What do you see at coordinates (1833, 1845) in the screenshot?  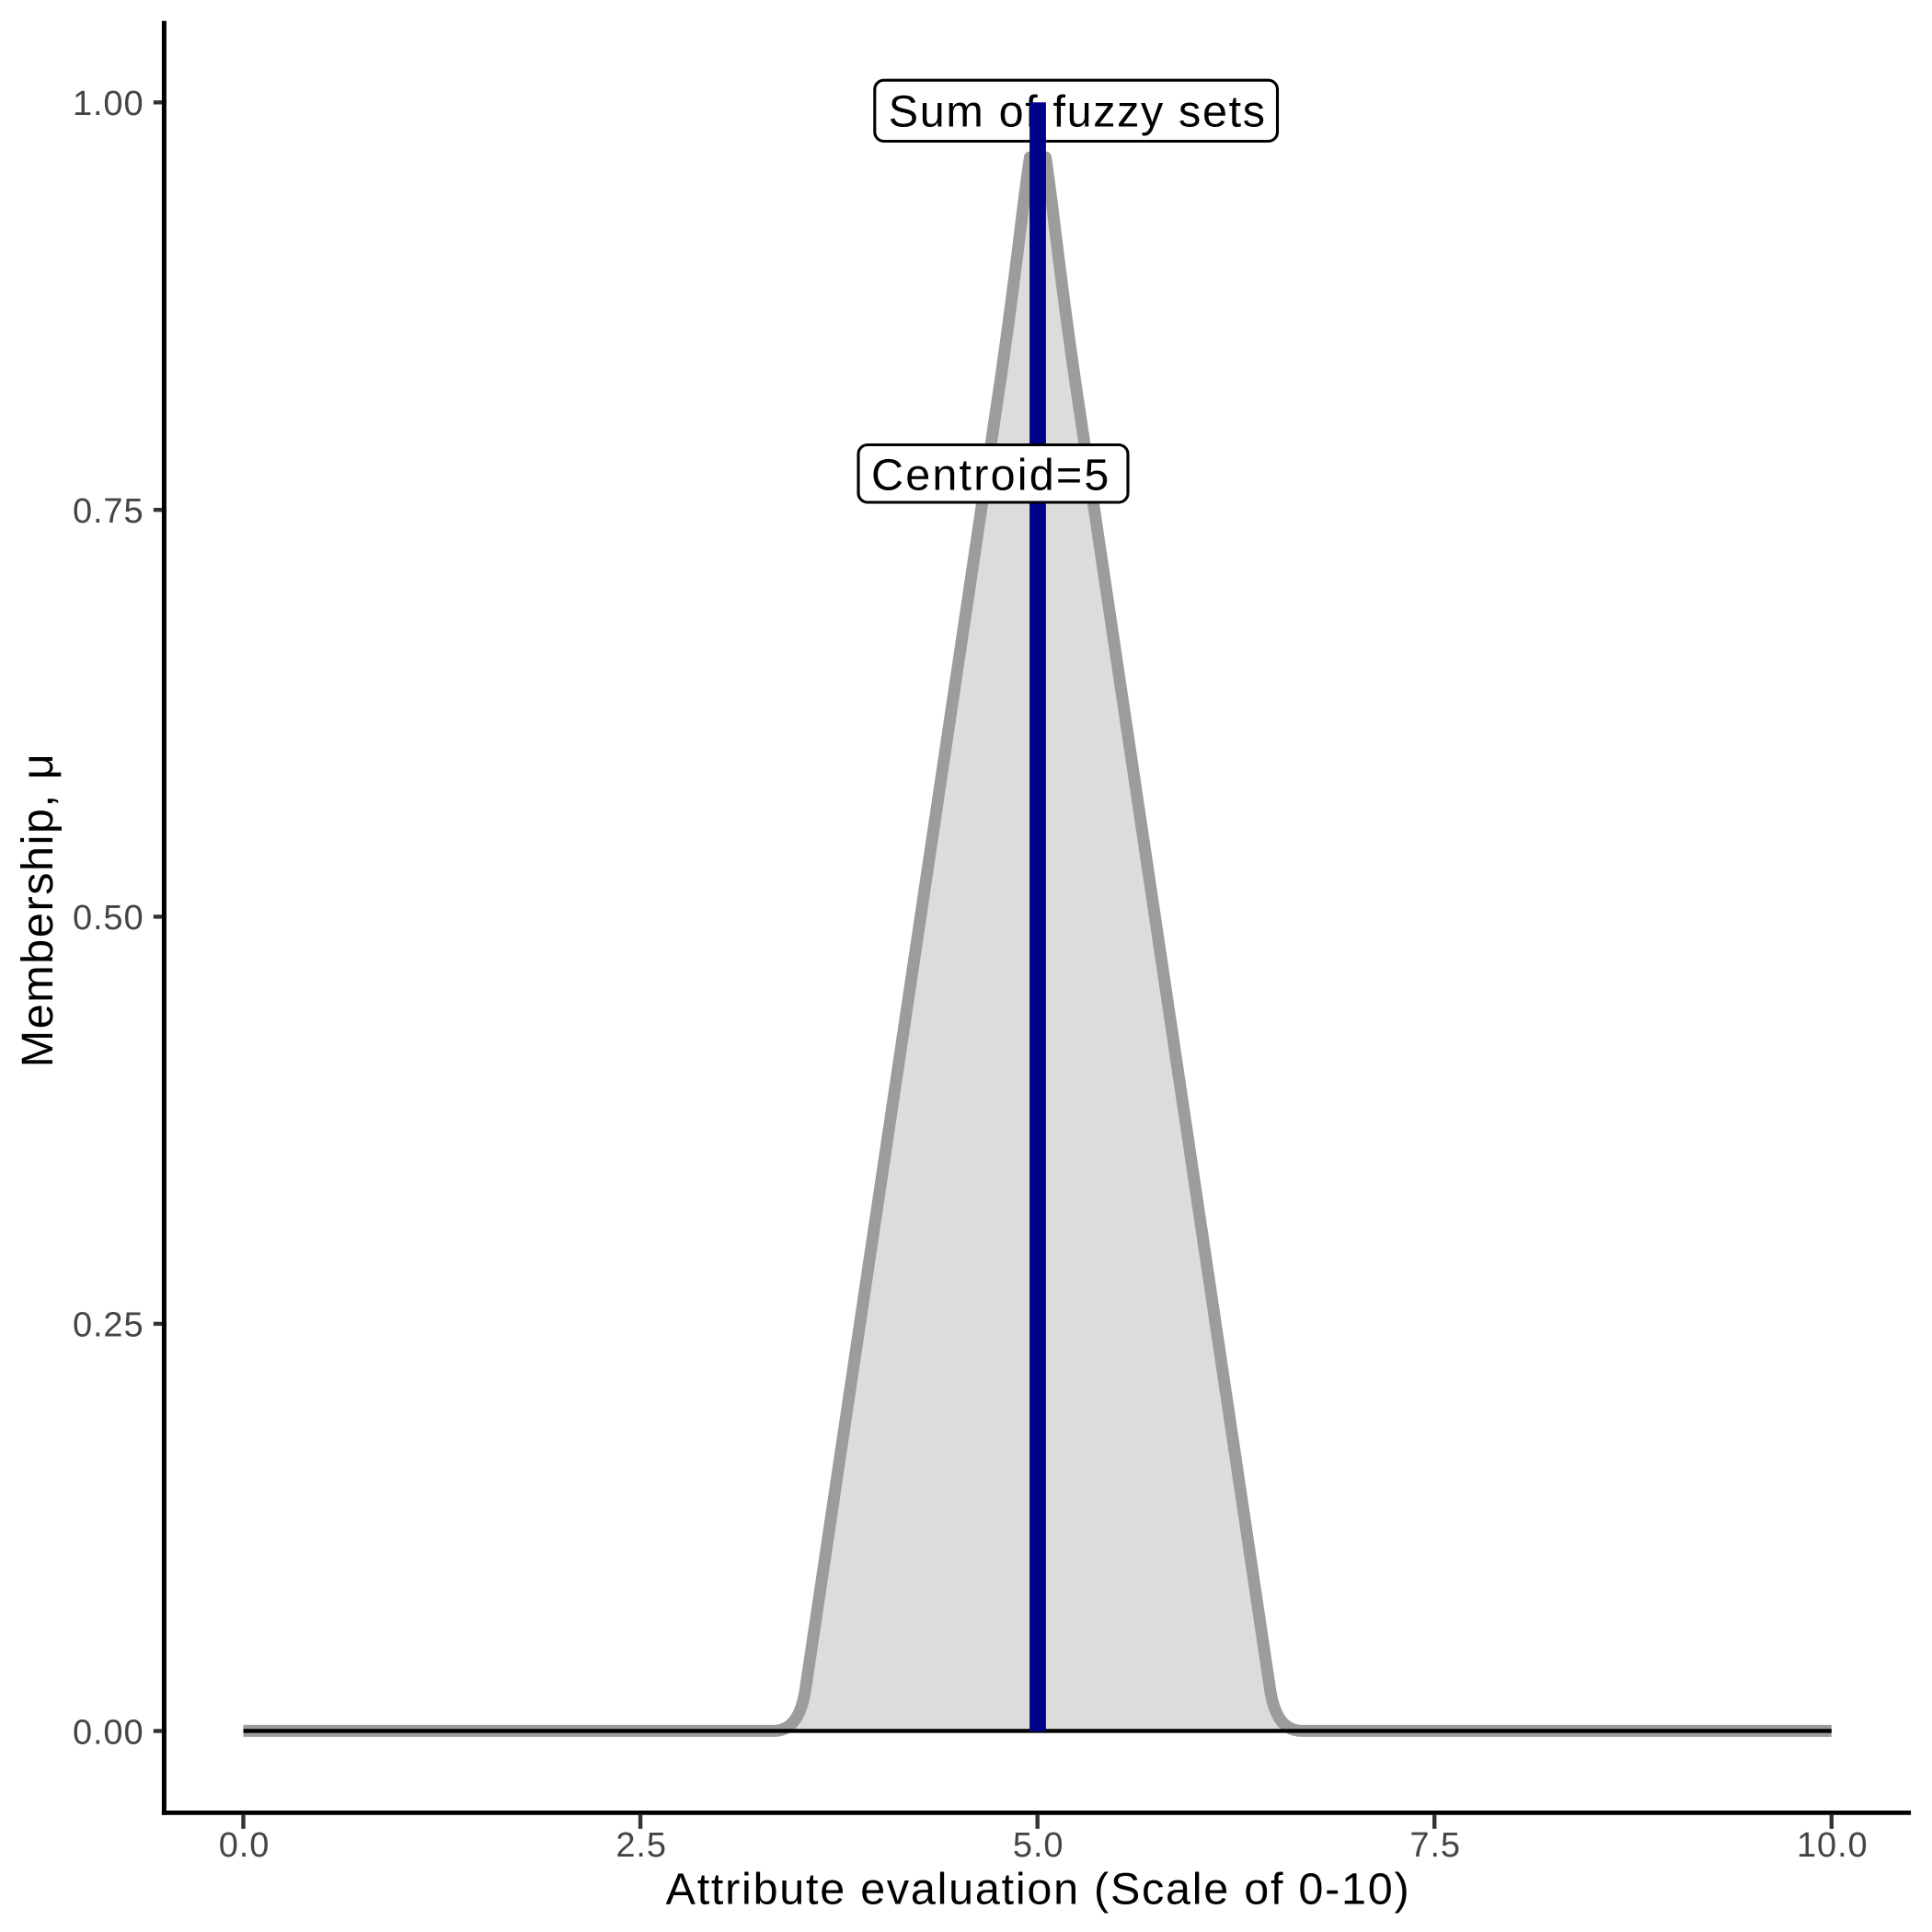 I see `svg-text: 10.0` at bounding box center [1833, 1845].